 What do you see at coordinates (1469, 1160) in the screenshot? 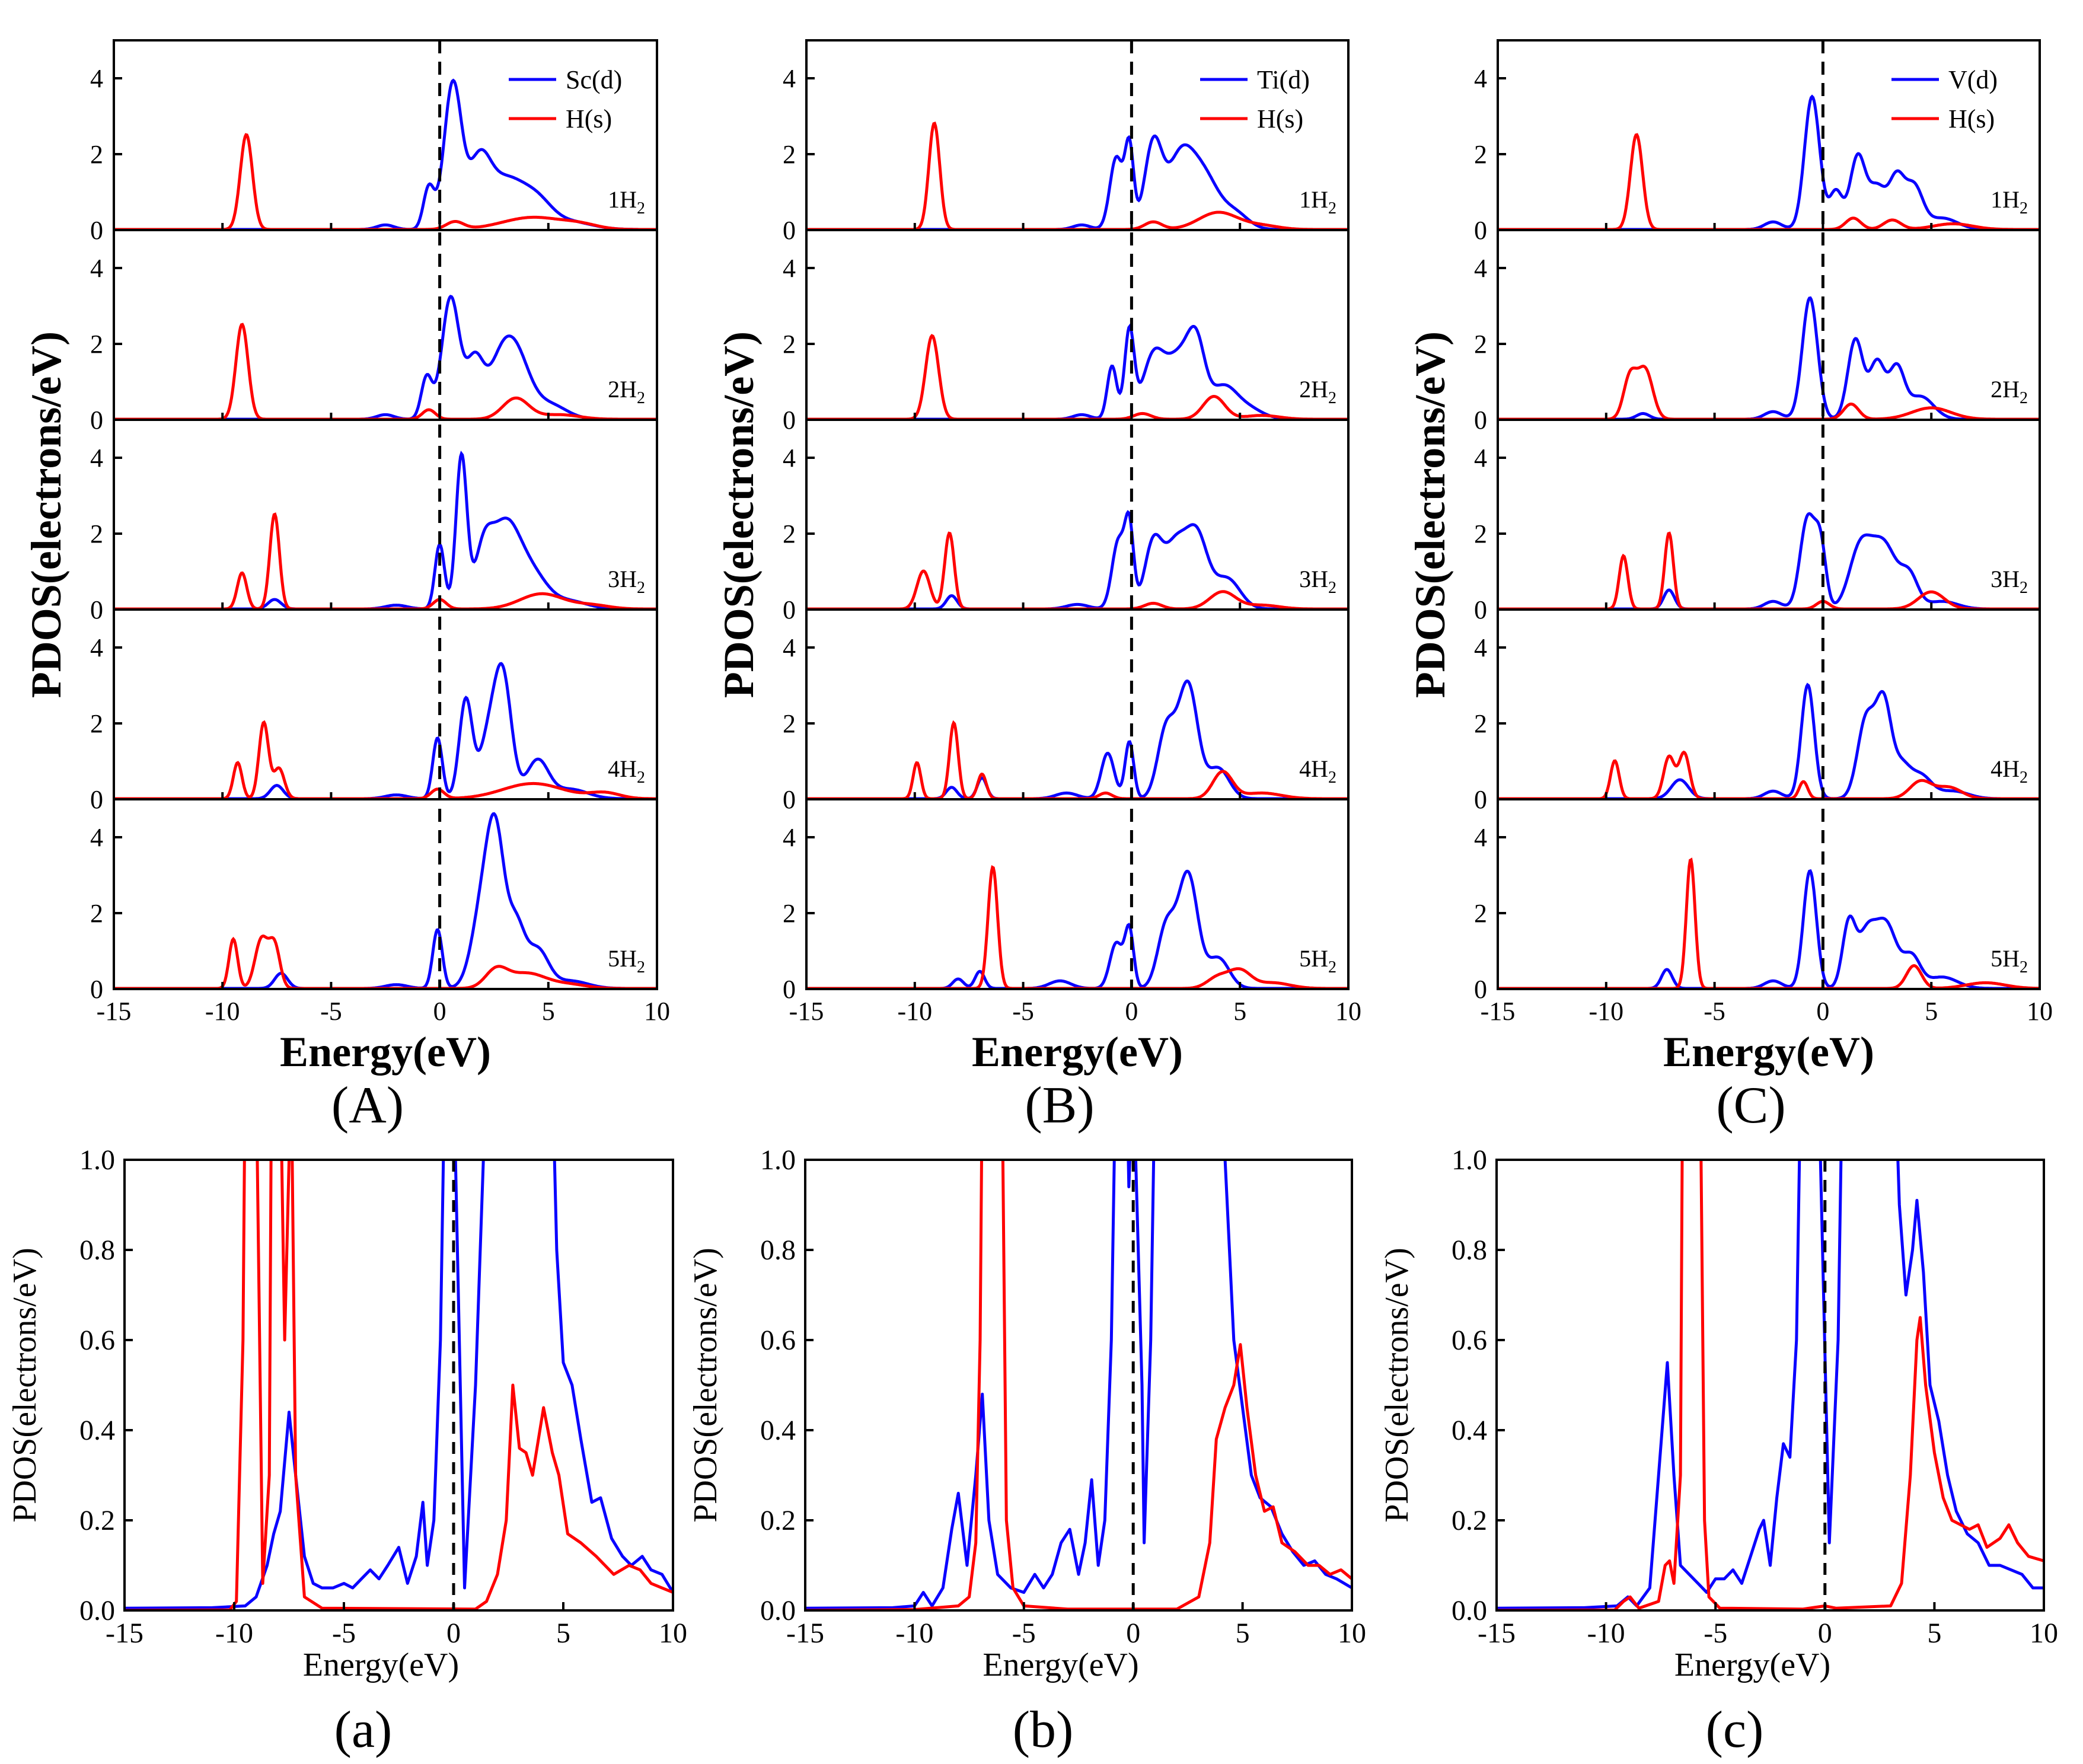
I see `y-tick-label: 1.0` at bounding box center [1469, 1160].